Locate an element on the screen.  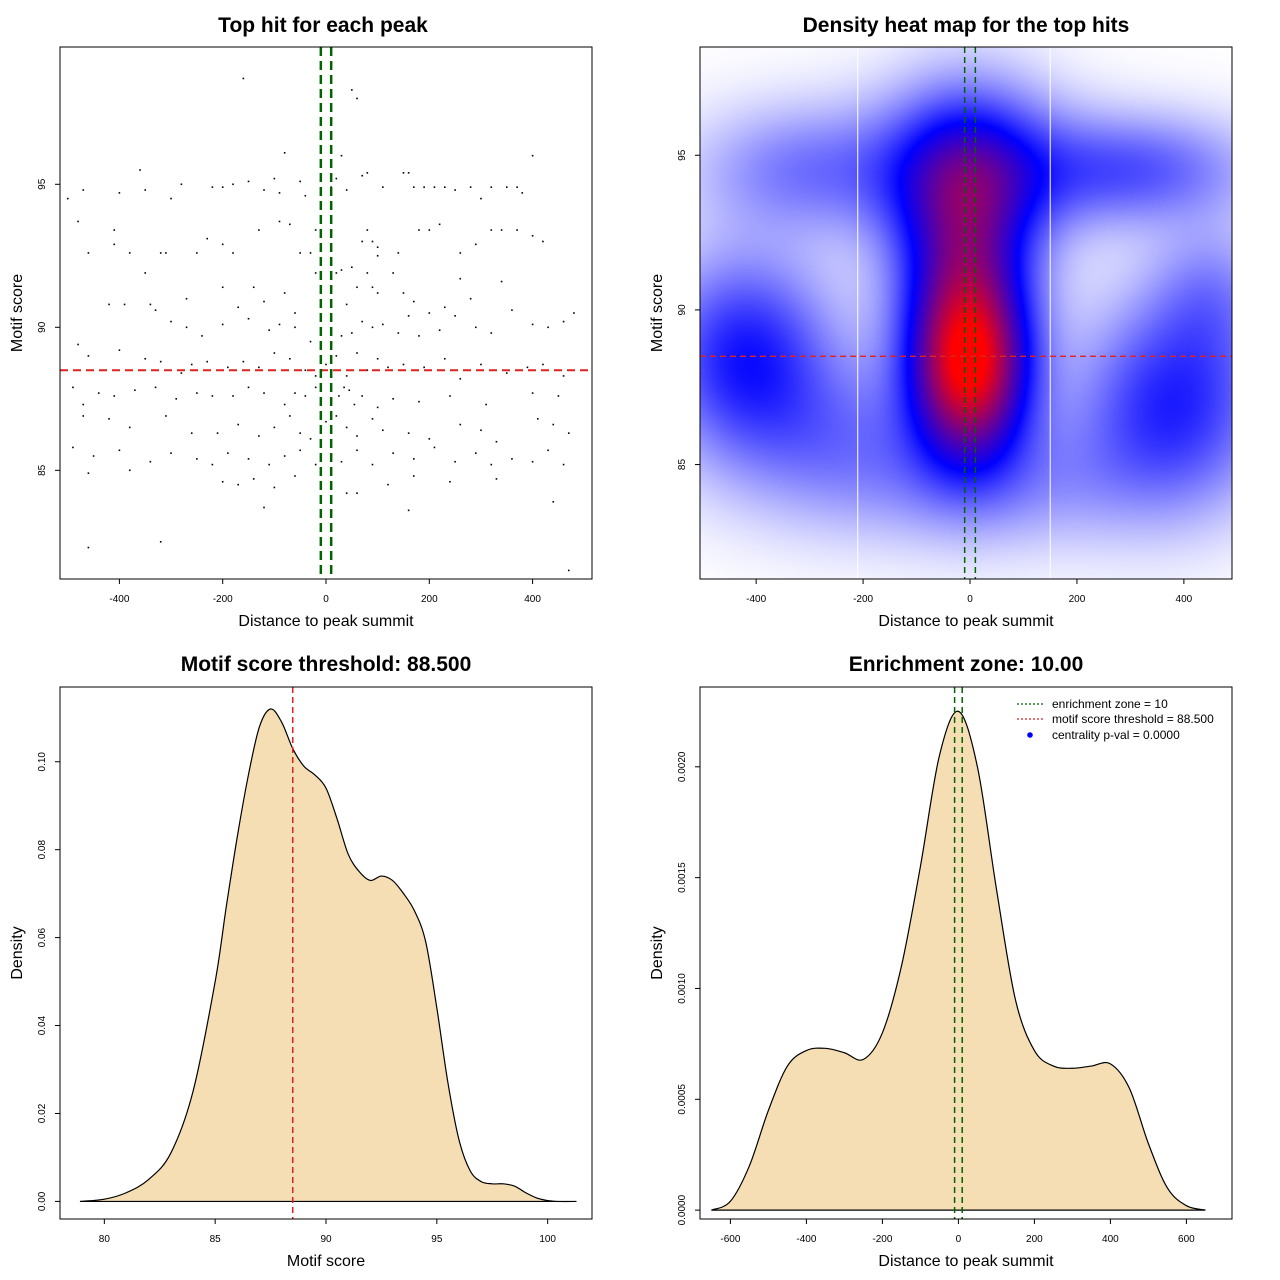
y-tick-label: 90 is located at coordinates (682, 310).